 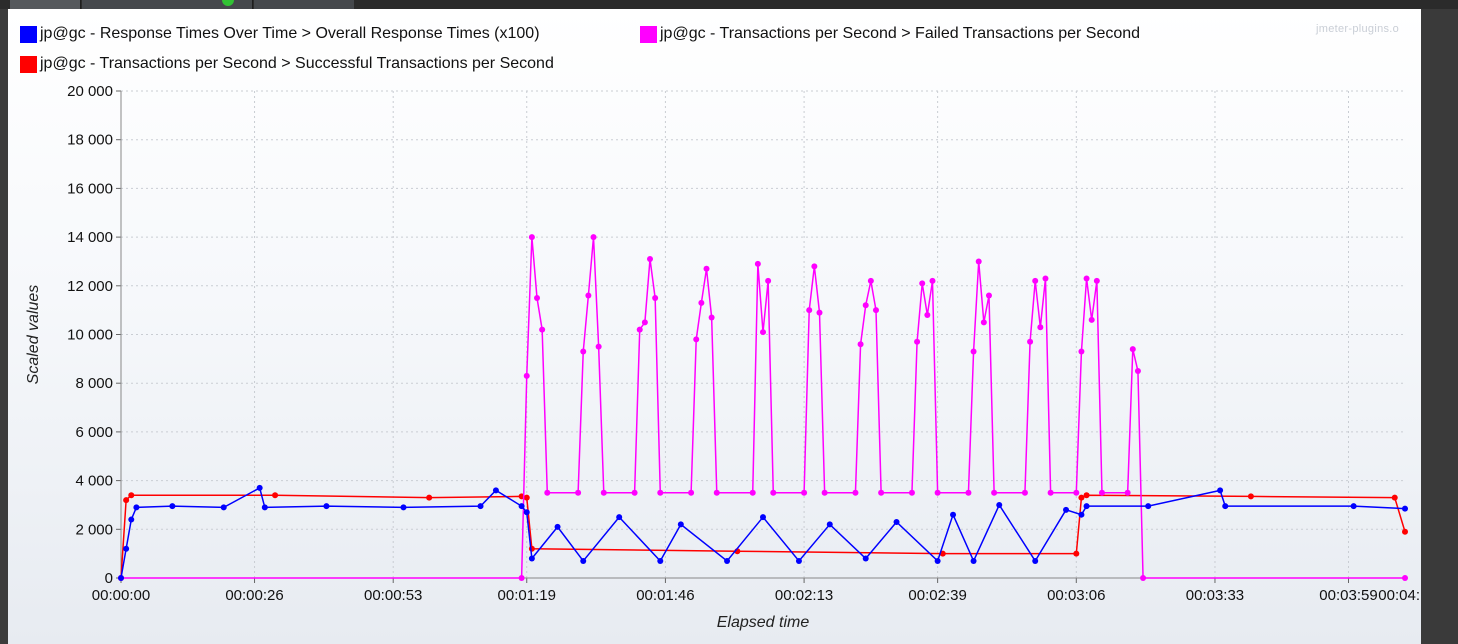 What do you see at coordinates (1215, 595) in the screenshot?
I see `x-tick-label: 00:03:33` at bounding box center [1215, 595].